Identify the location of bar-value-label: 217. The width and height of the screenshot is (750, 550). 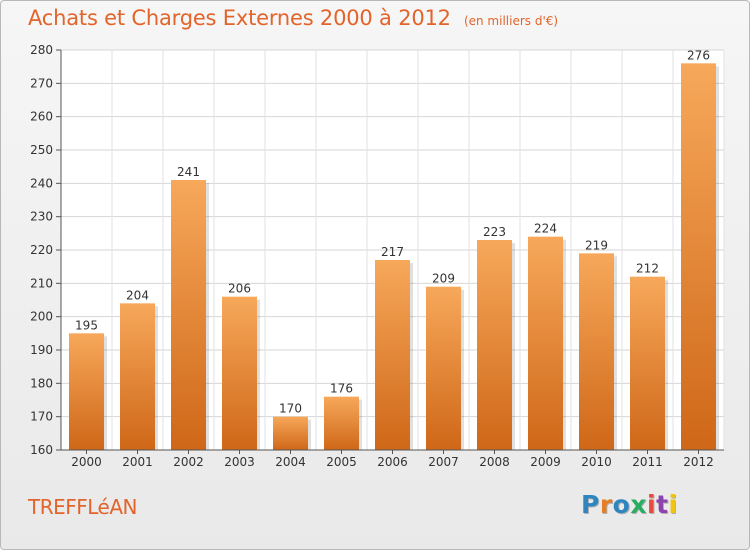
(392, 252).